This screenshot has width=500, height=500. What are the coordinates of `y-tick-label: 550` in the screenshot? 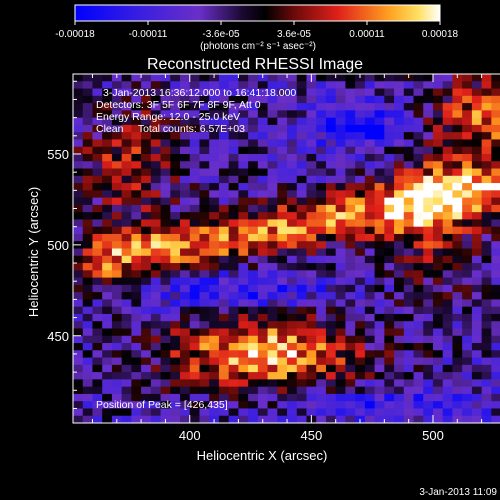 It's located at (58, 154).